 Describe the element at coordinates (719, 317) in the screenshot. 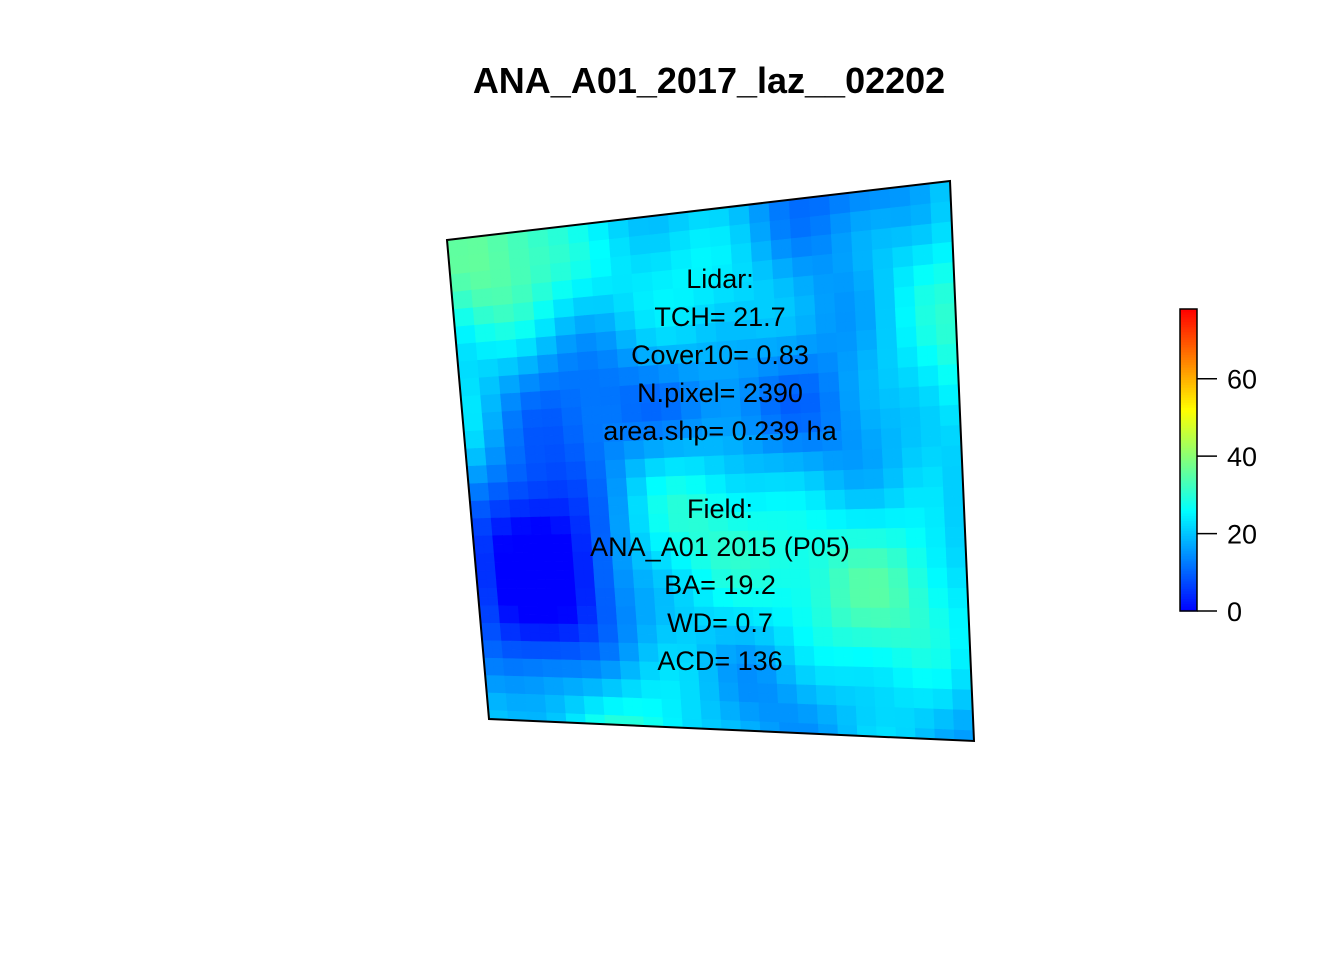

I see `lidar-tch: TCH= 21.7` at that location.